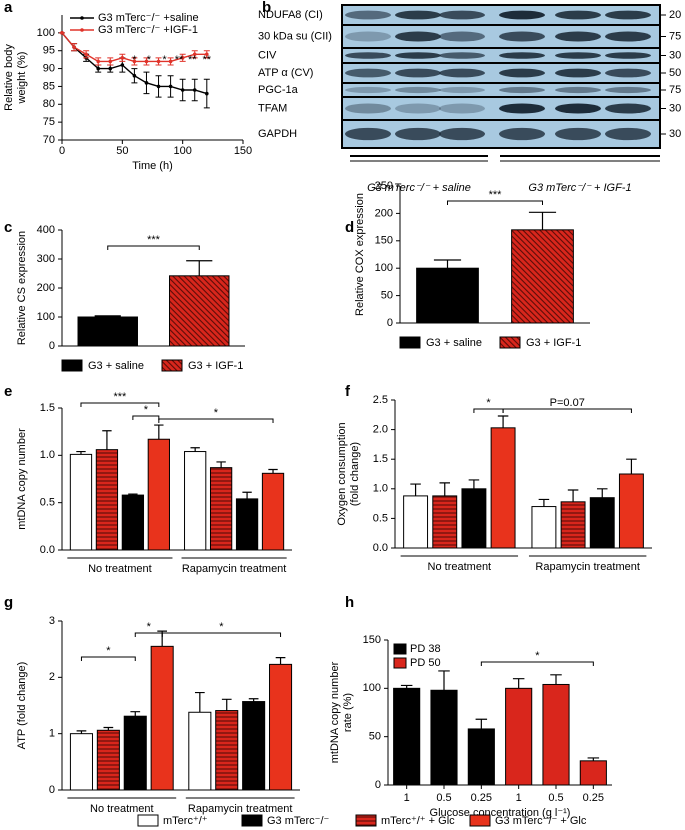 The width and height of the screenshot is (685, 830). I want to click on panel-letter: a, so click(8, 8).